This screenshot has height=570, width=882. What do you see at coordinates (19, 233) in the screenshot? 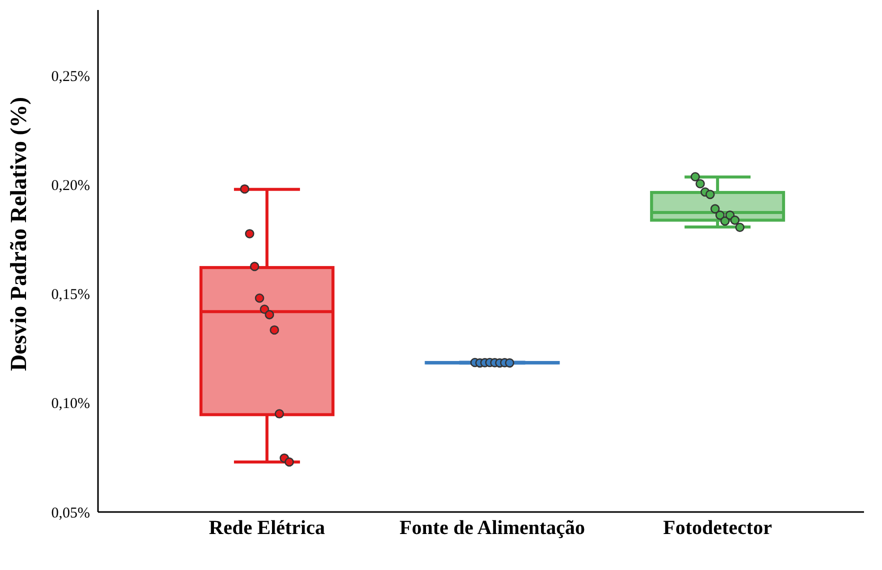
I see `y-axis-title: Desvio Padrão Relativo (%)` at bounding box center [19, 233].